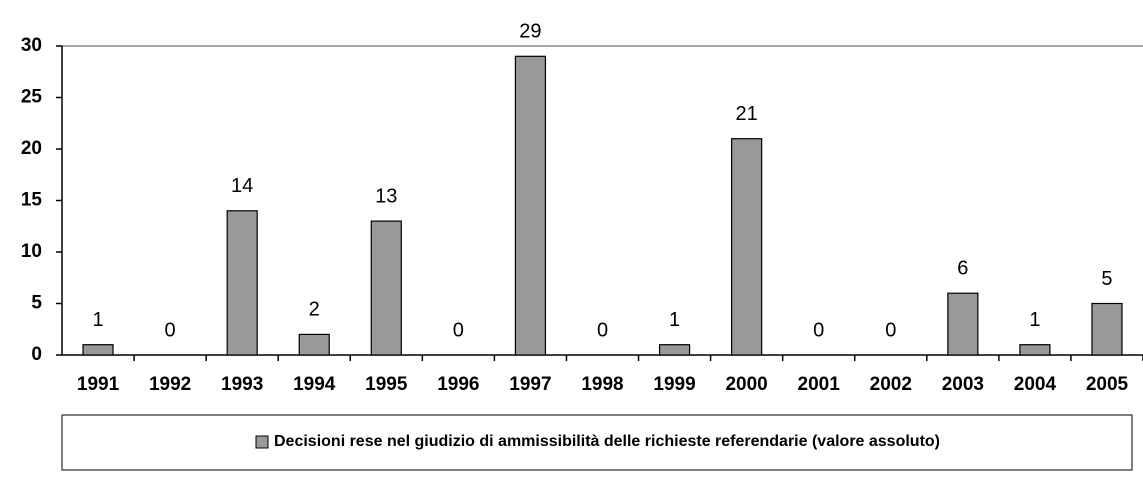  What do you see at coordinates (32, 200) in the screenshot?
I see `y-tick-label: 15` at bounding box center [32, 200].